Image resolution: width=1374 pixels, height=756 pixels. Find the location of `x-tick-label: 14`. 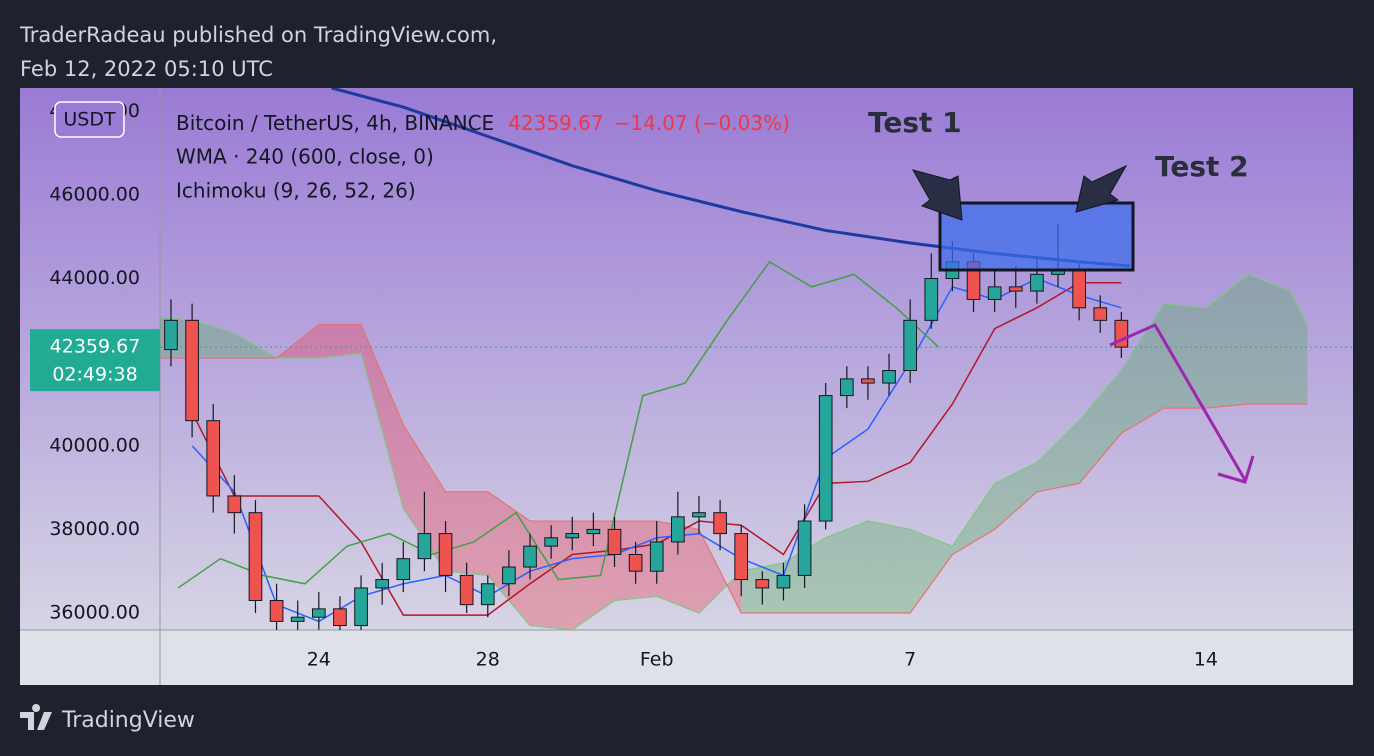

x-tick-label: 14 is located at coordinates (1206, 660).